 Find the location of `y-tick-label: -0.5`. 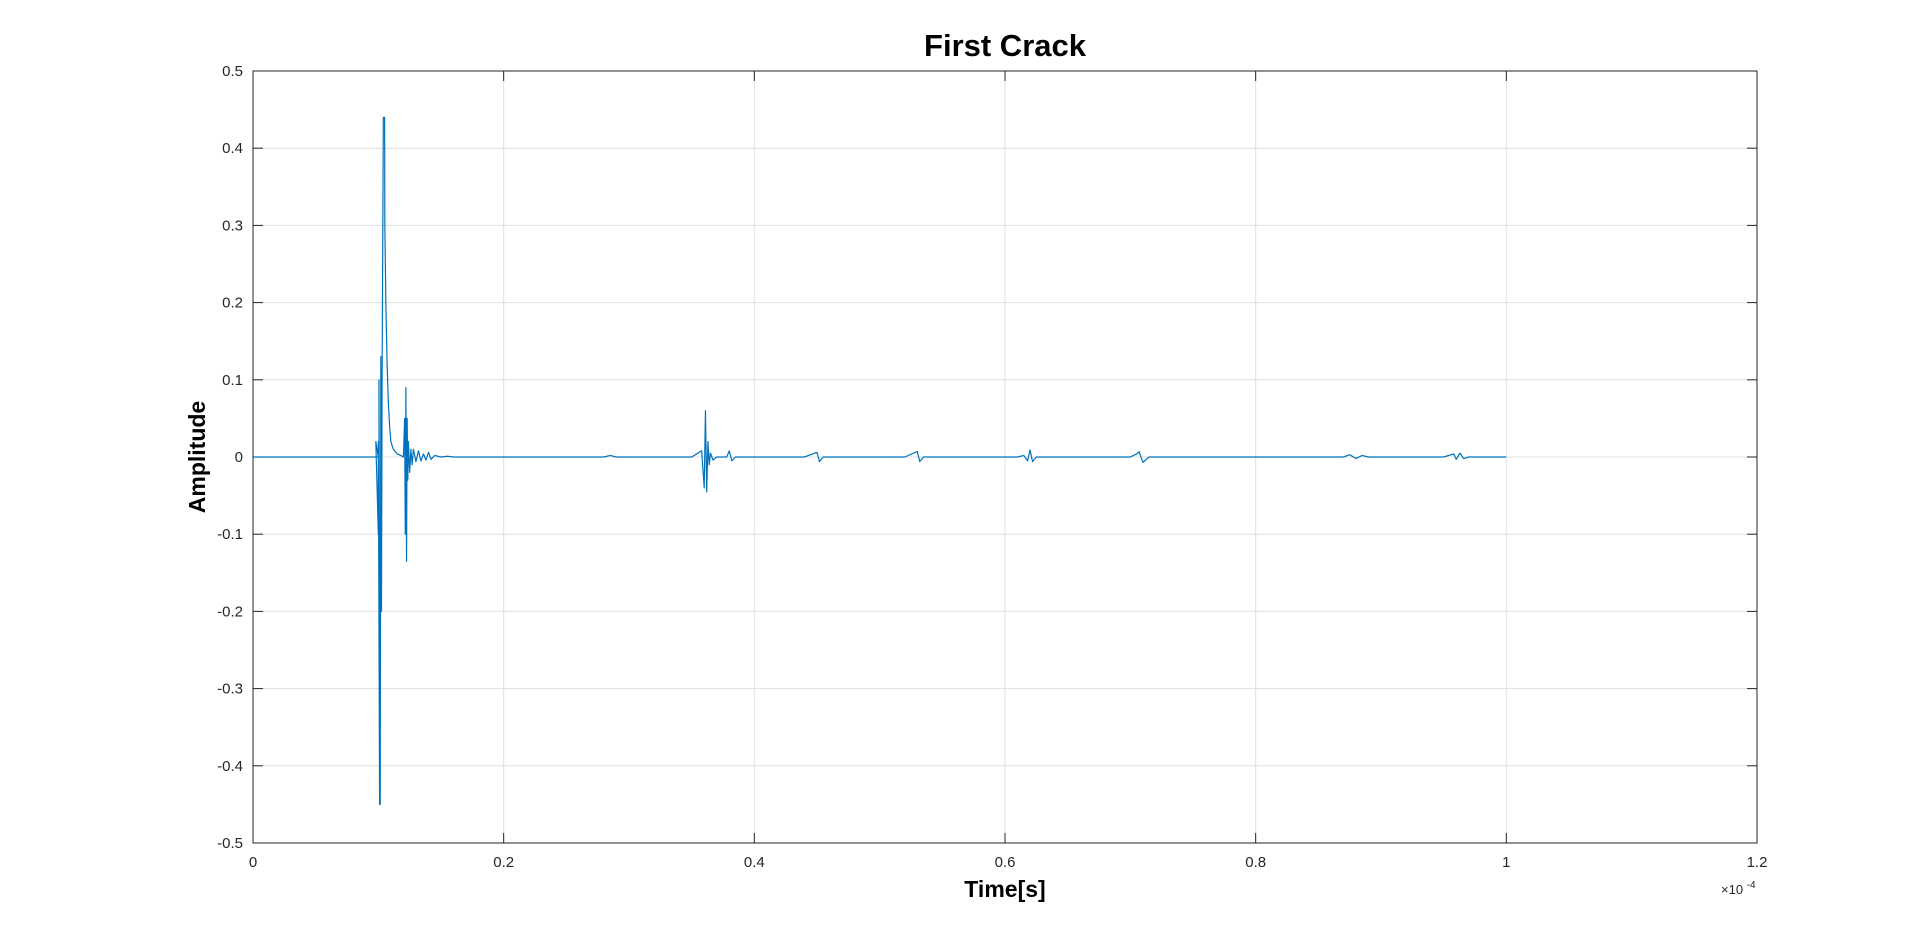

y-tick-label: -0.5 is located at coordinates (230, 843).